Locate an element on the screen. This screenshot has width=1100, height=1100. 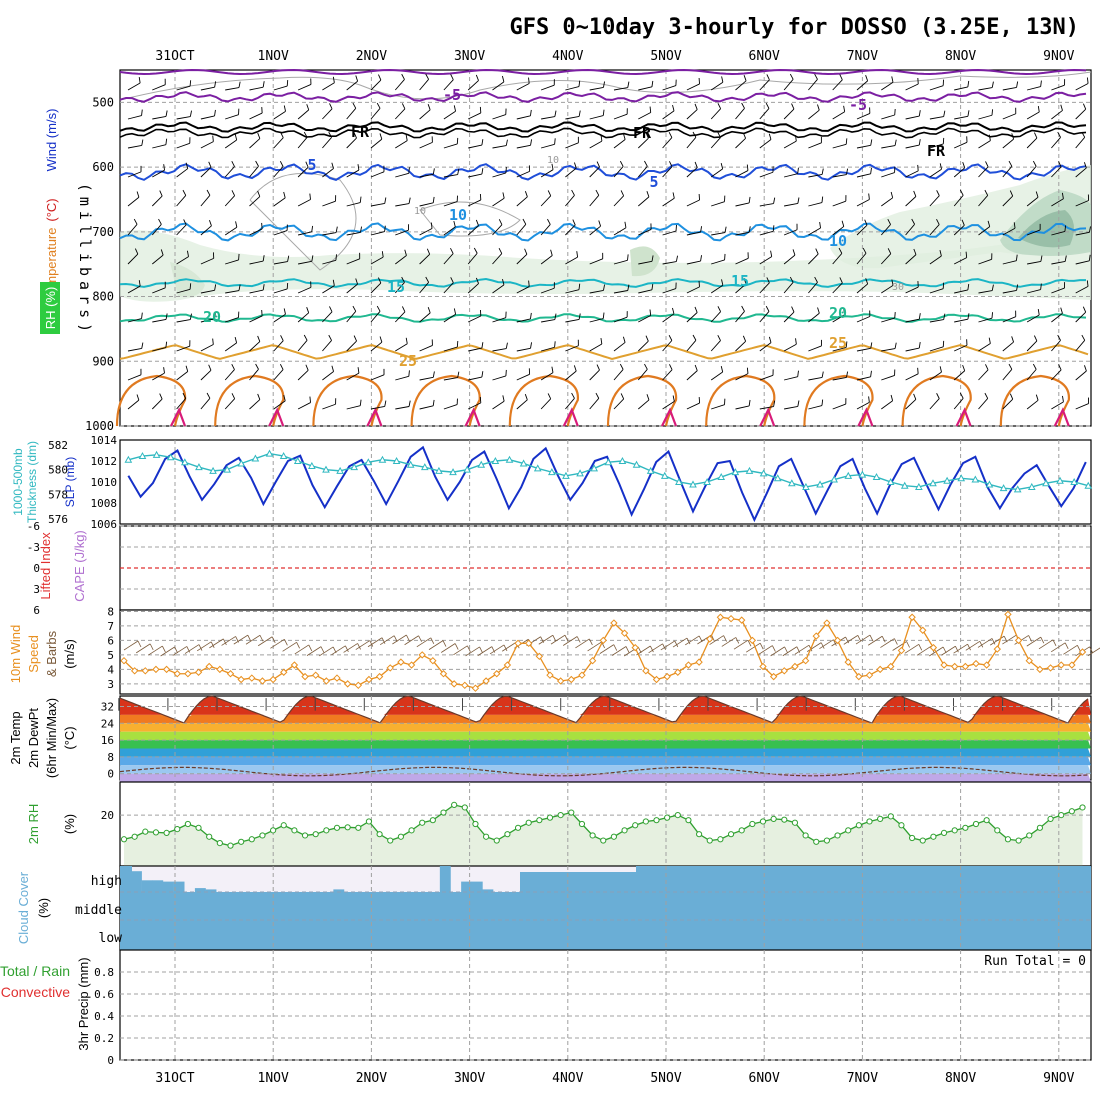
pressure-tick-label: 1000 is located at coordinates (99, 426).